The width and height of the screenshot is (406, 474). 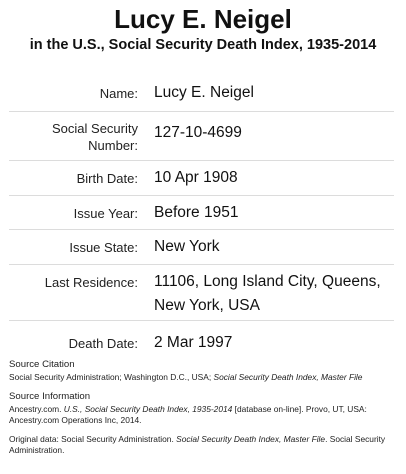 I want to click on source-original-suffix: . Social Security Administration., so click(x=197, y=444).